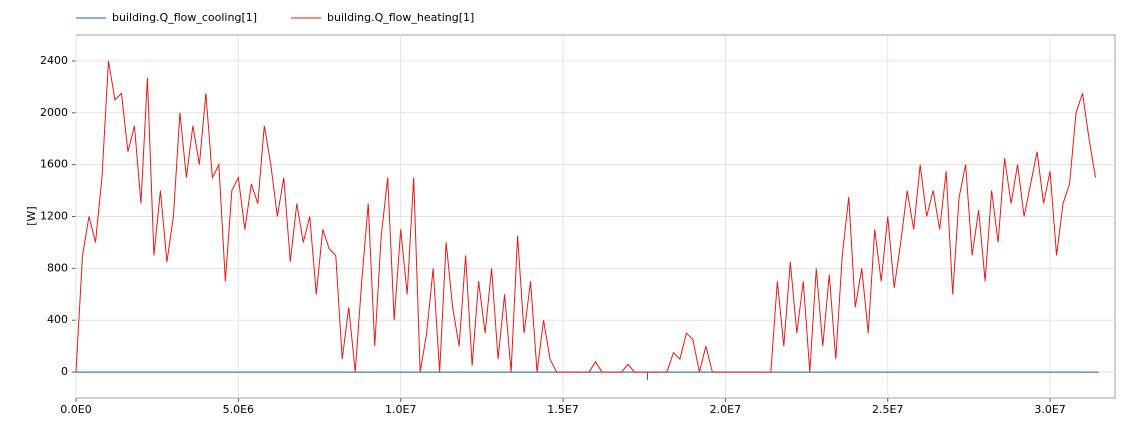 The height and width of the screenshot is (422, 1141). What do you see at coordinates (64, 371) in the screenshot?
I see `y-tick-label: 0` at bounding box center [64, 371].